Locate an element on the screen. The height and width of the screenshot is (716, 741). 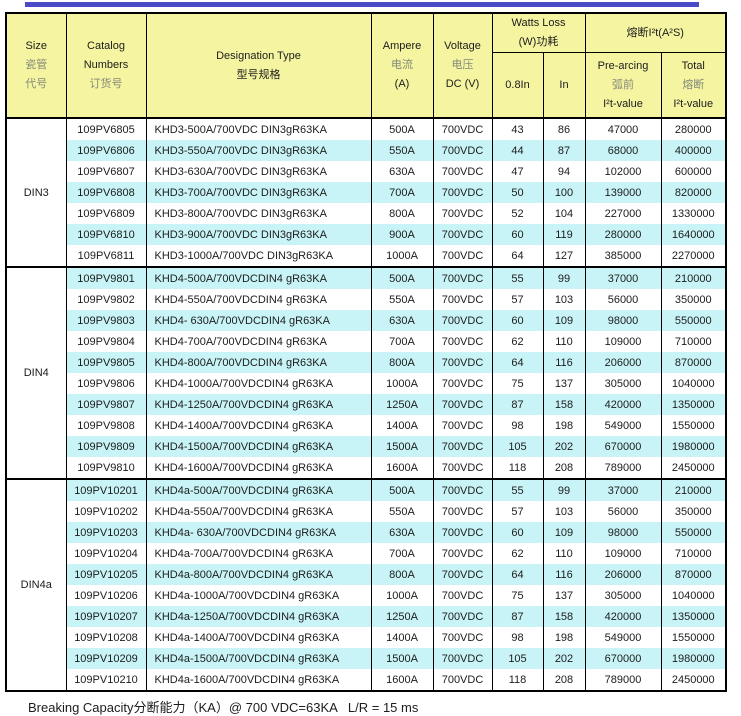
size-group-label: DIN4a is located at coordinates (36, 584).